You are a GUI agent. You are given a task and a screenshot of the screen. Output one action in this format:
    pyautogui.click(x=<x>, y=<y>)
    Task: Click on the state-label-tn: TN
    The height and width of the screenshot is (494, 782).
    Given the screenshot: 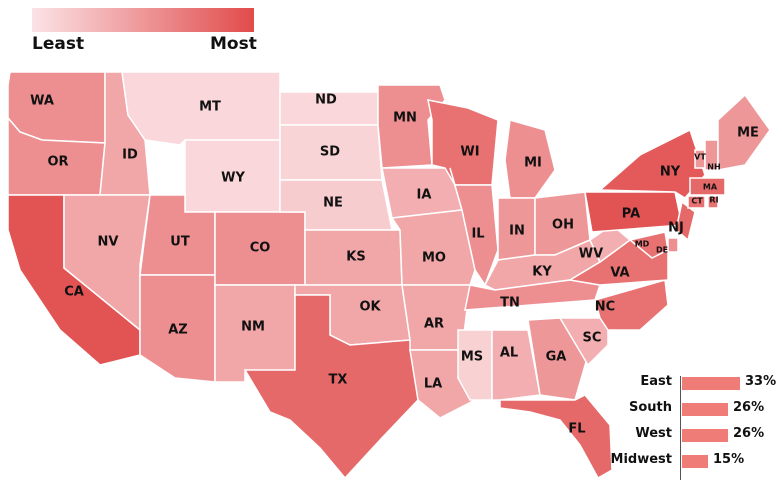 What is the action you would take?
    pyautogui.click(x=510, y=303)
    